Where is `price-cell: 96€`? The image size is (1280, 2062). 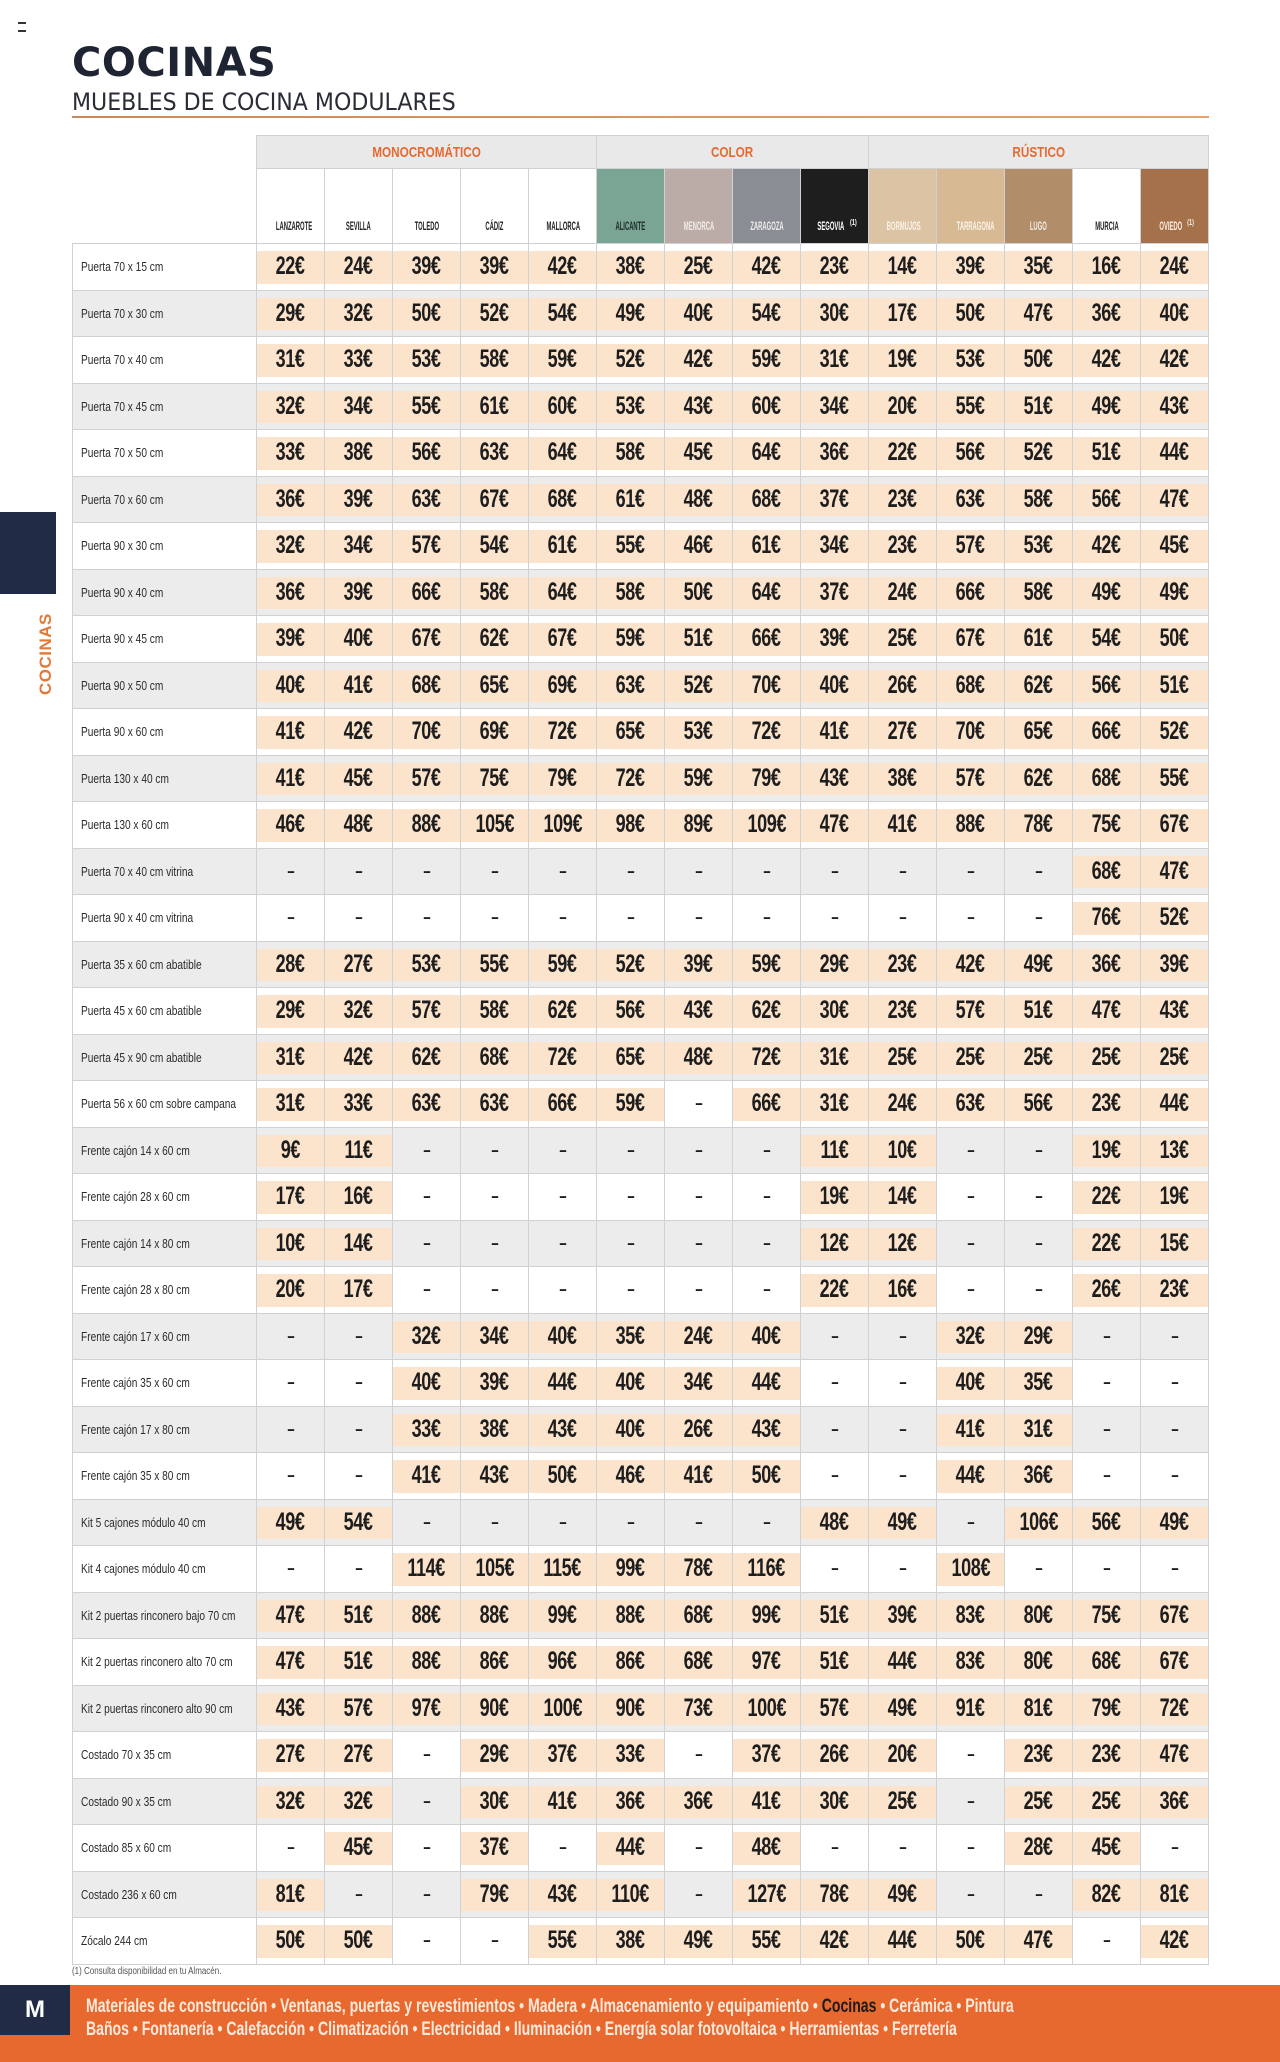
price-cell: 96€ is located at coordinates (562, 1662).